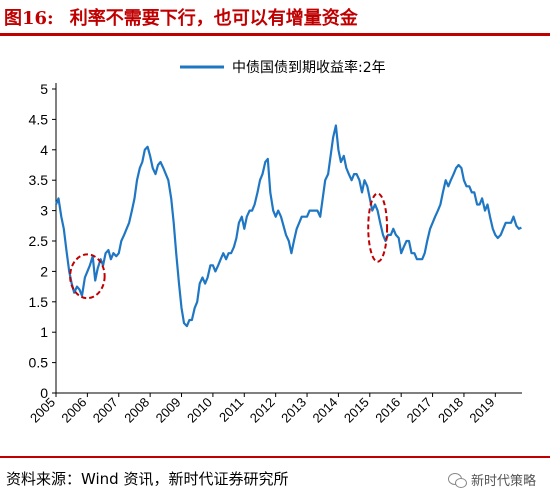 Image resolution: width=550 pixels, height=503 pixels. I want to click on x-tick-label: 2019, so click(481, 410).